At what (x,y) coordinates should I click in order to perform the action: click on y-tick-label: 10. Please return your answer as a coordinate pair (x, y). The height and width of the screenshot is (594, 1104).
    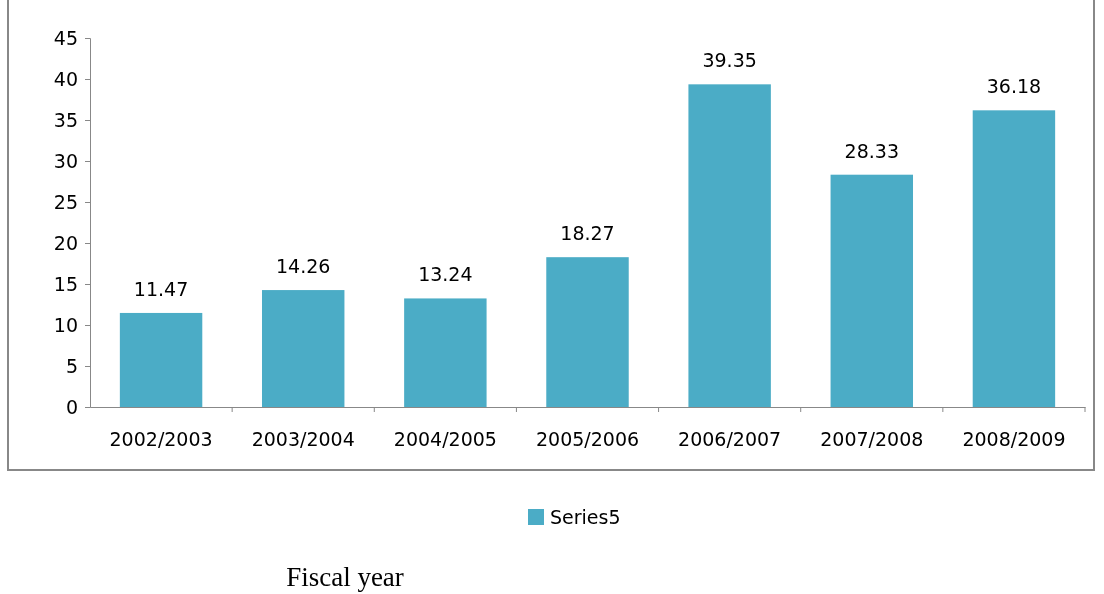
    Looking at the image, I should click on (65, 324).